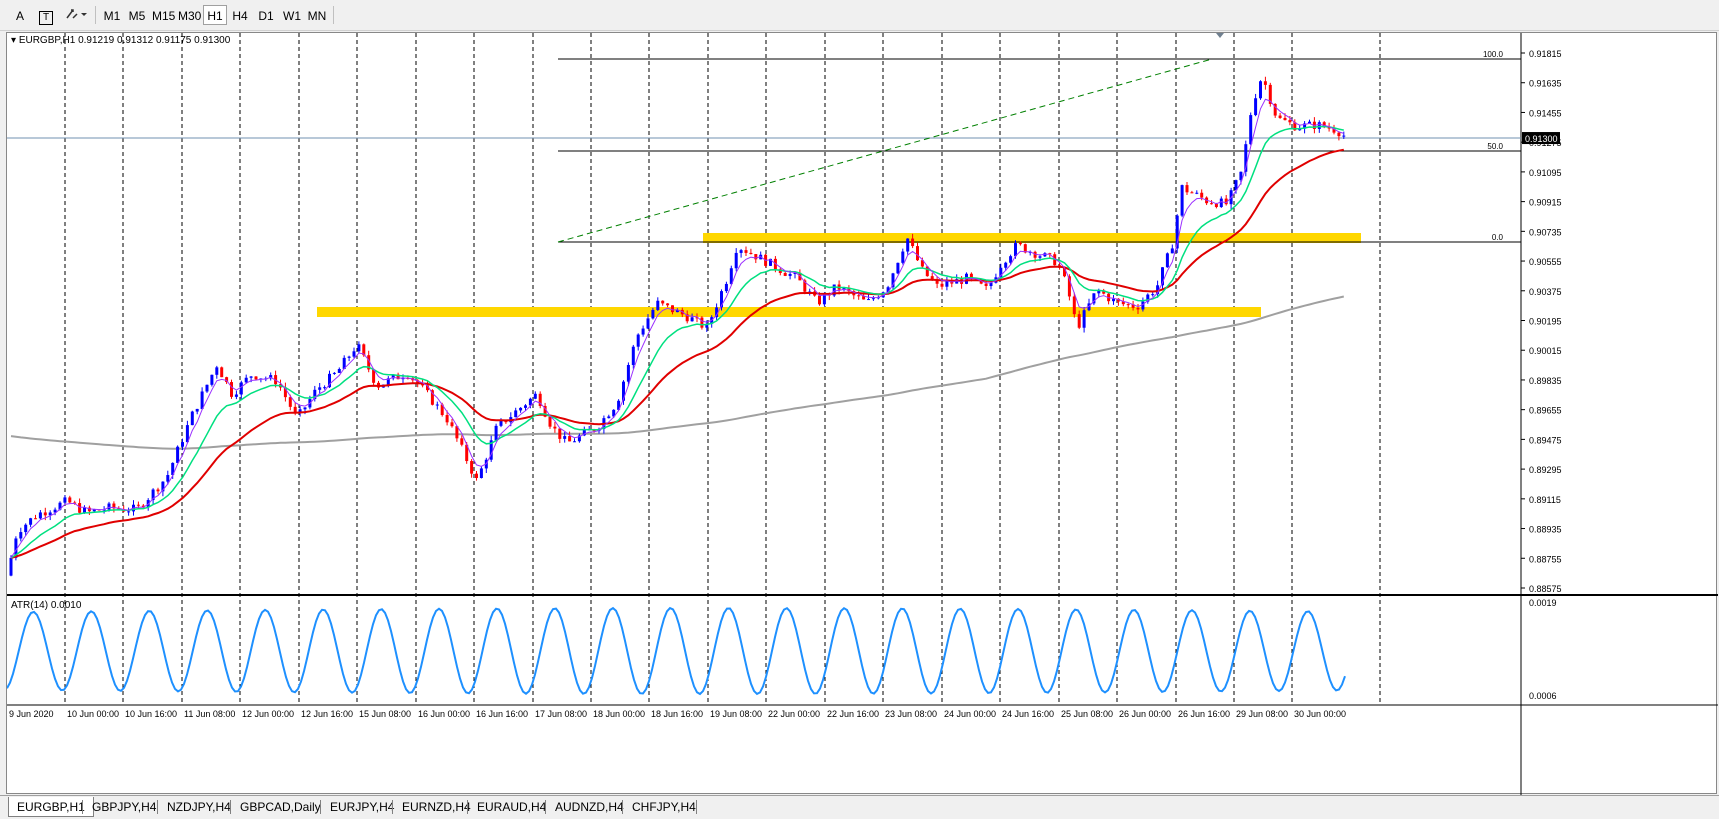 The height and width of the screenshot is (819, 1719). What do you see at coordinates (46, 15) in the screenshot?
I see `text-label-tool-button: T` at bounding box center [46, 15].